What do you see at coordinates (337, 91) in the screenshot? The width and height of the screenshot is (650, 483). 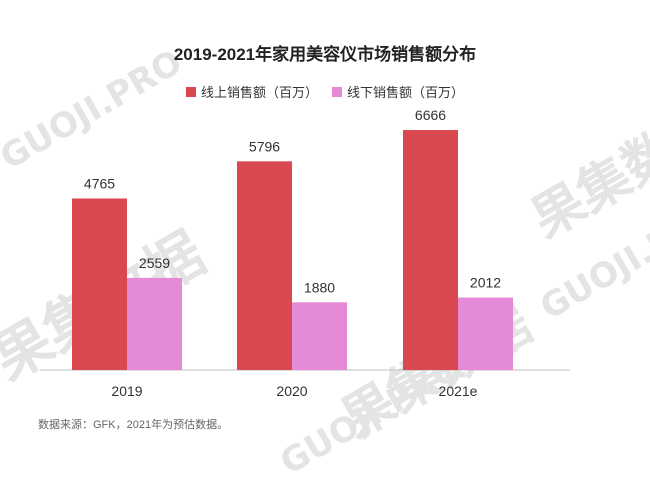 I see `legend-swatch-offline` at bounding box center [337, 91].